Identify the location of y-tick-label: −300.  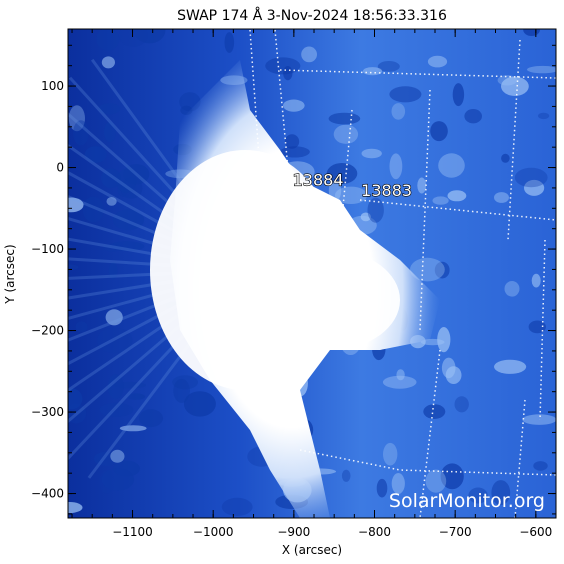
(47, 412).